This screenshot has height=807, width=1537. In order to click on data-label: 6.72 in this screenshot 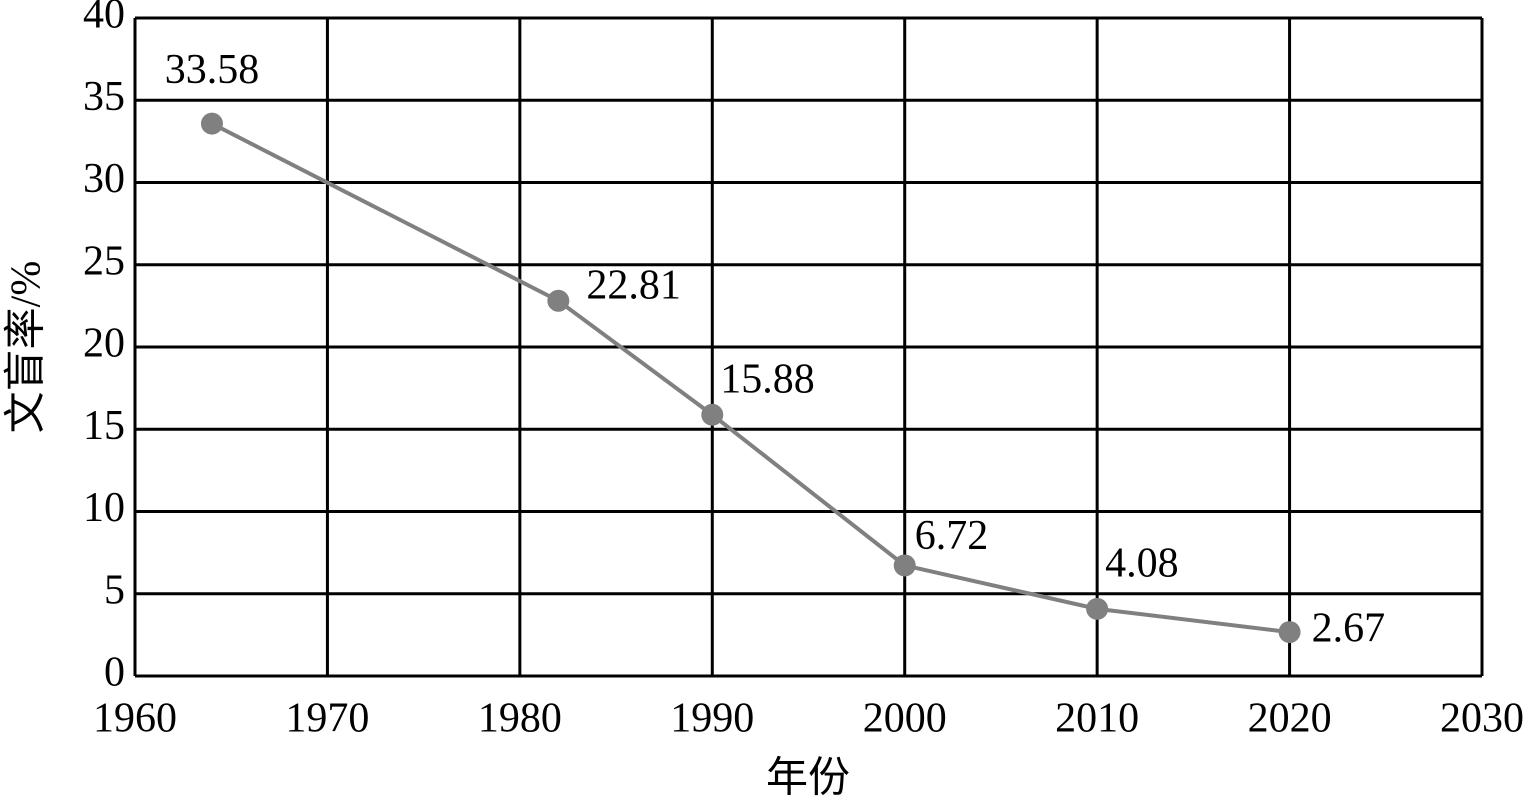, I will do `click(952, 536)`.